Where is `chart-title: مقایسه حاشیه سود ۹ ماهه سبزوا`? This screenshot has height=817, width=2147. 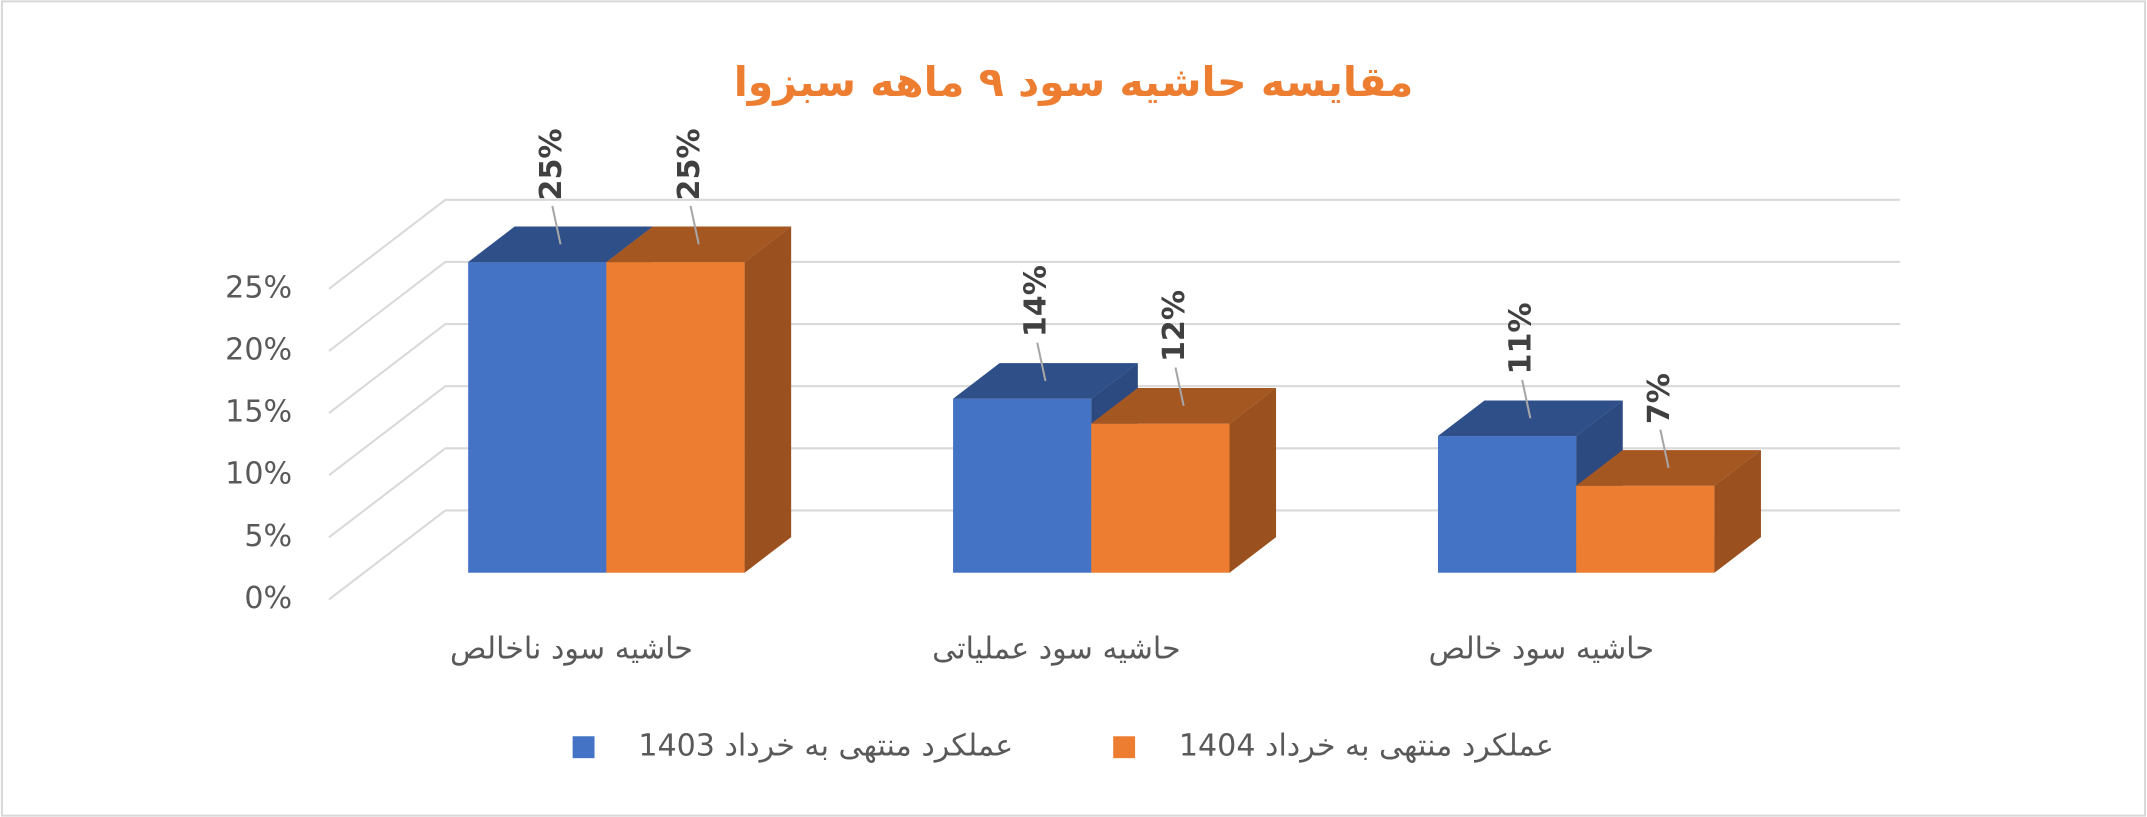 chart-title: مقایسه حاشیه سود ۹ ماهه سبزوا is located at coordinates (1074, 82).